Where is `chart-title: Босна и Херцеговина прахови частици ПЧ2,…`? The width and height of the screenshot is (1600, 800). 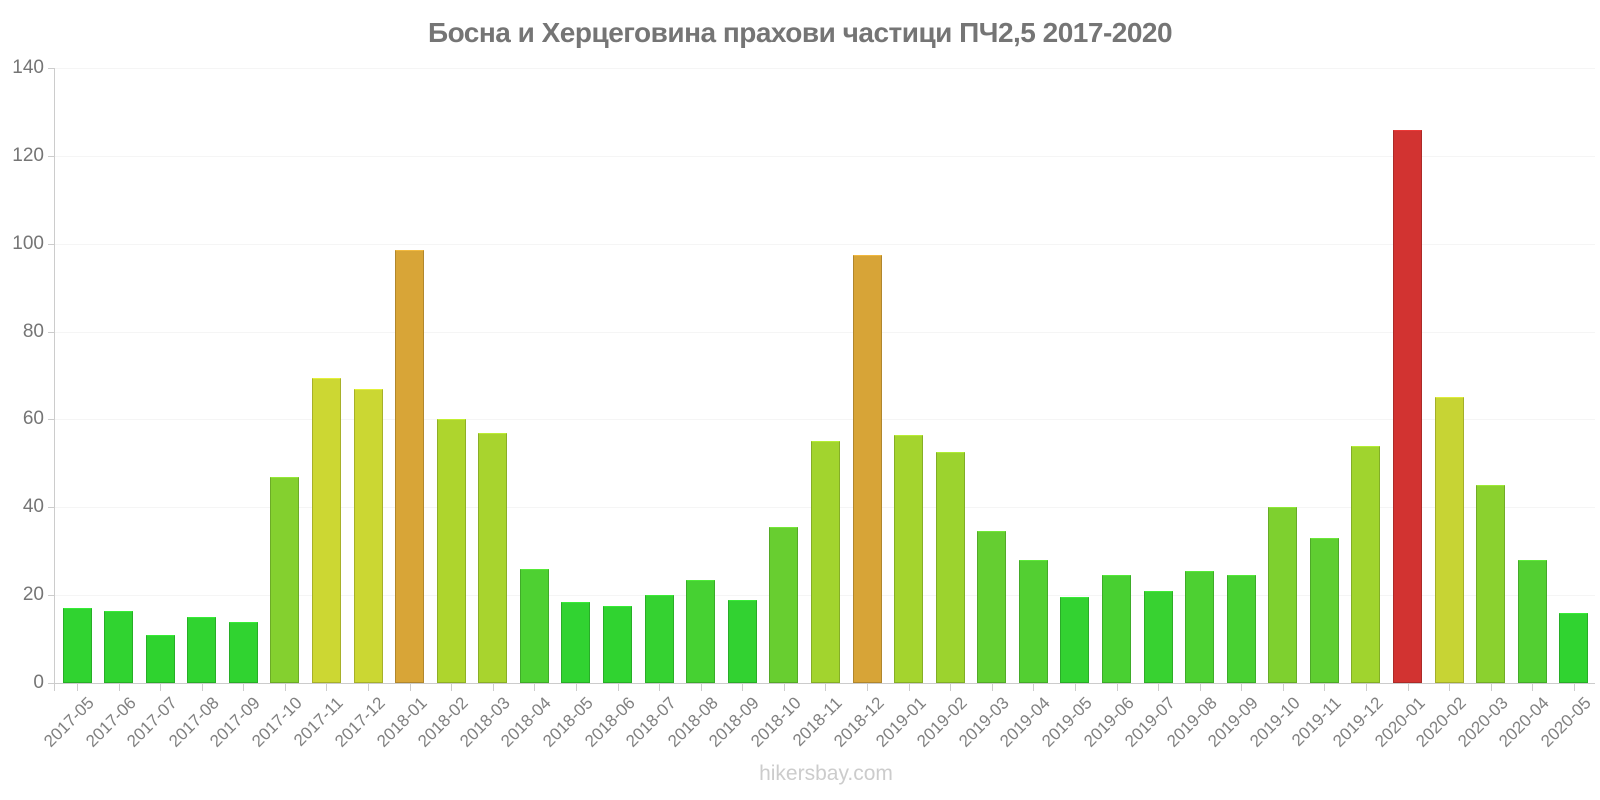
chart-title: Босна и Херцеговина прахови частици ПЧ2,… is located at coordinates (800, 32).